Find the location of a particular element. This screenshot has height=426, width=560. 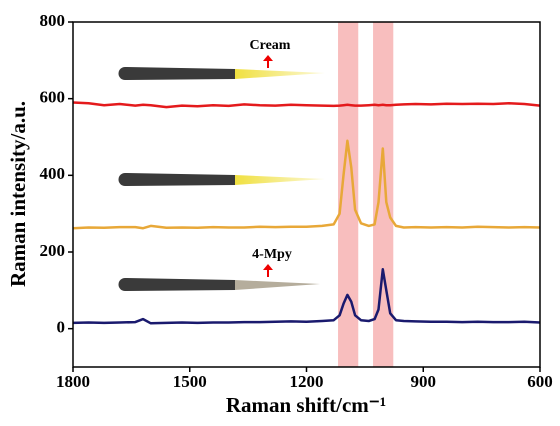

x-tick-label: 1200 is located at coordinates (307, 381).